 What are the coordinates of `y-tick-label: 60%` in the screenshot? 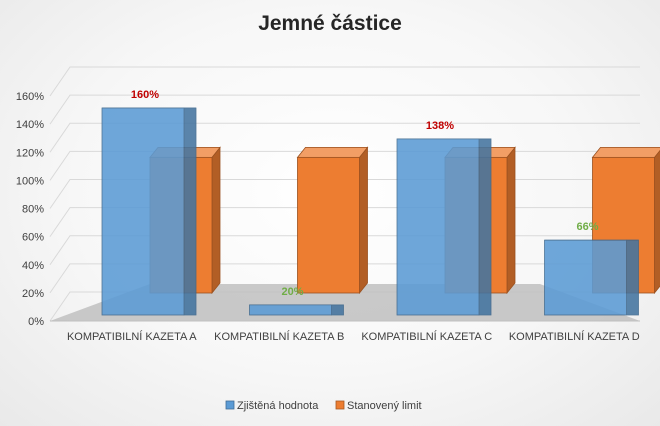 It's located at (33, 238).